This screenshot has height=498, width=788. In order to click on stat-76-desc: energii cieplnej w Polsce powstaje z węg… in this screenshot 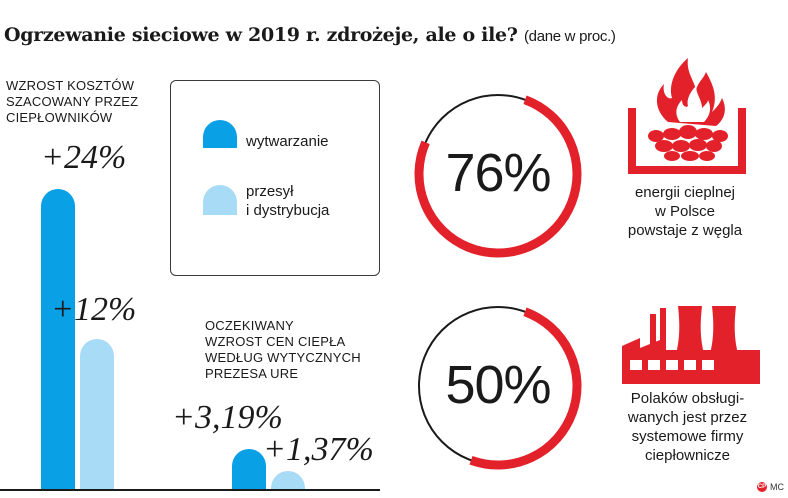, I will do `click(685, 211)`.